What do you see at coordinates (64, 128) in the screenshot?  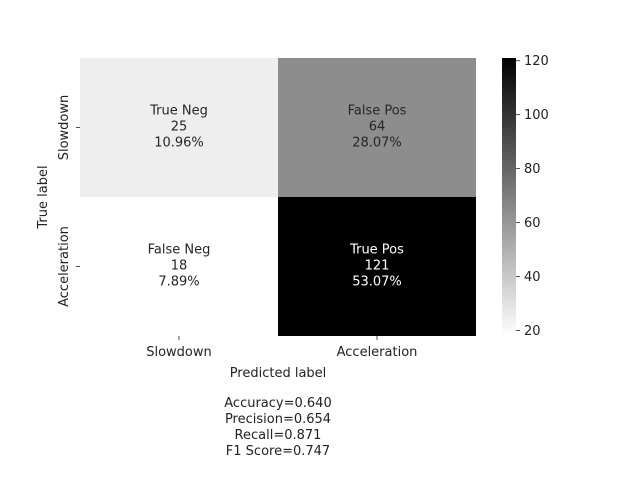 I see `y-tick-label: Slowdown` at bounding box center [64, 128].